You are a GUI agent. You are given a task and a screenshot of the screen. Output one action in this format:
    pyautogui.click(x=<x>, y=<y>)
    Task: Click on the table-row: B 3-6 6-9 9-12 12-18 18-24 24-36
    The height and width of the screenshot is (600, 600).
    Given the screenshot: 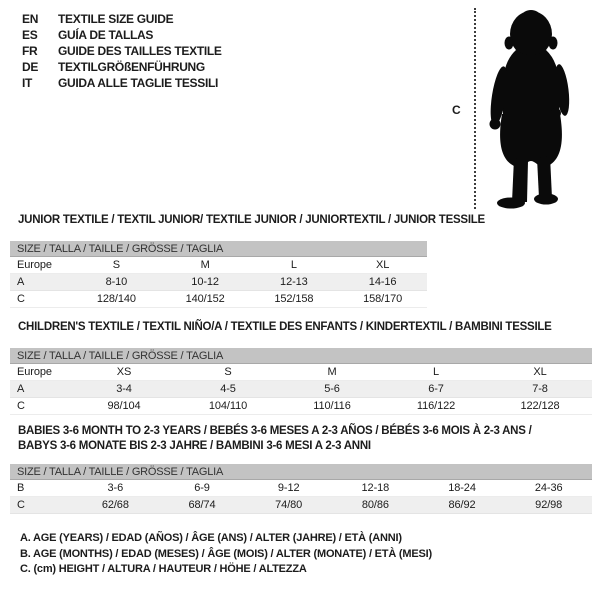 What is the action you would take?
    pyautogui.click(x=301, y=488)
    